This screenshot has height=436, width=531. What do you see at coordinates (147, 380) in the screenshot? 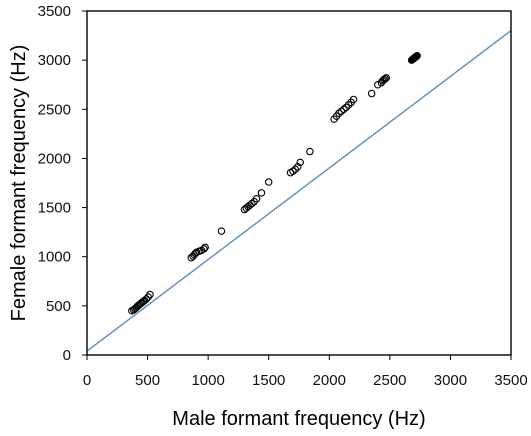
I see `x-tick-label: 500` at bounding box center [147, 380].